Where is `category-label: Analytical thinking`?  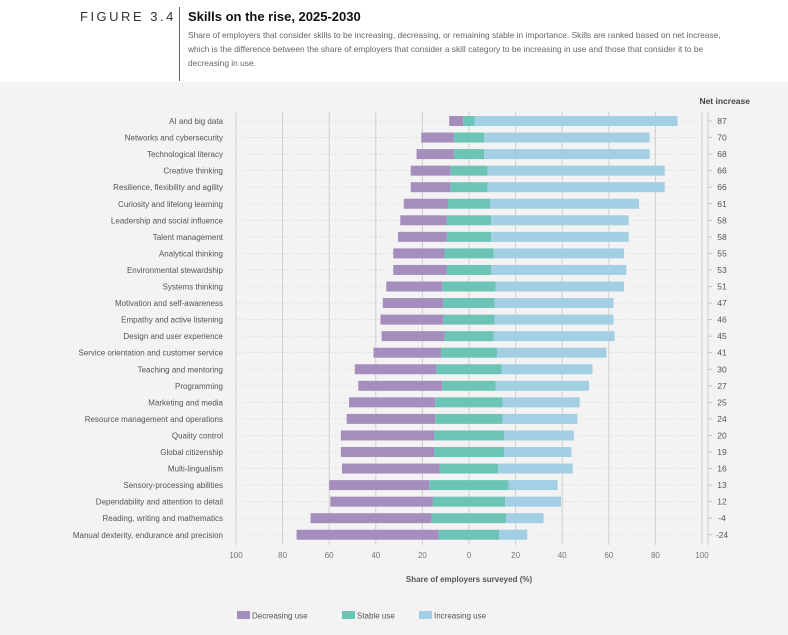
category-label: Analytical thinking is located at coordinates (191, 253).